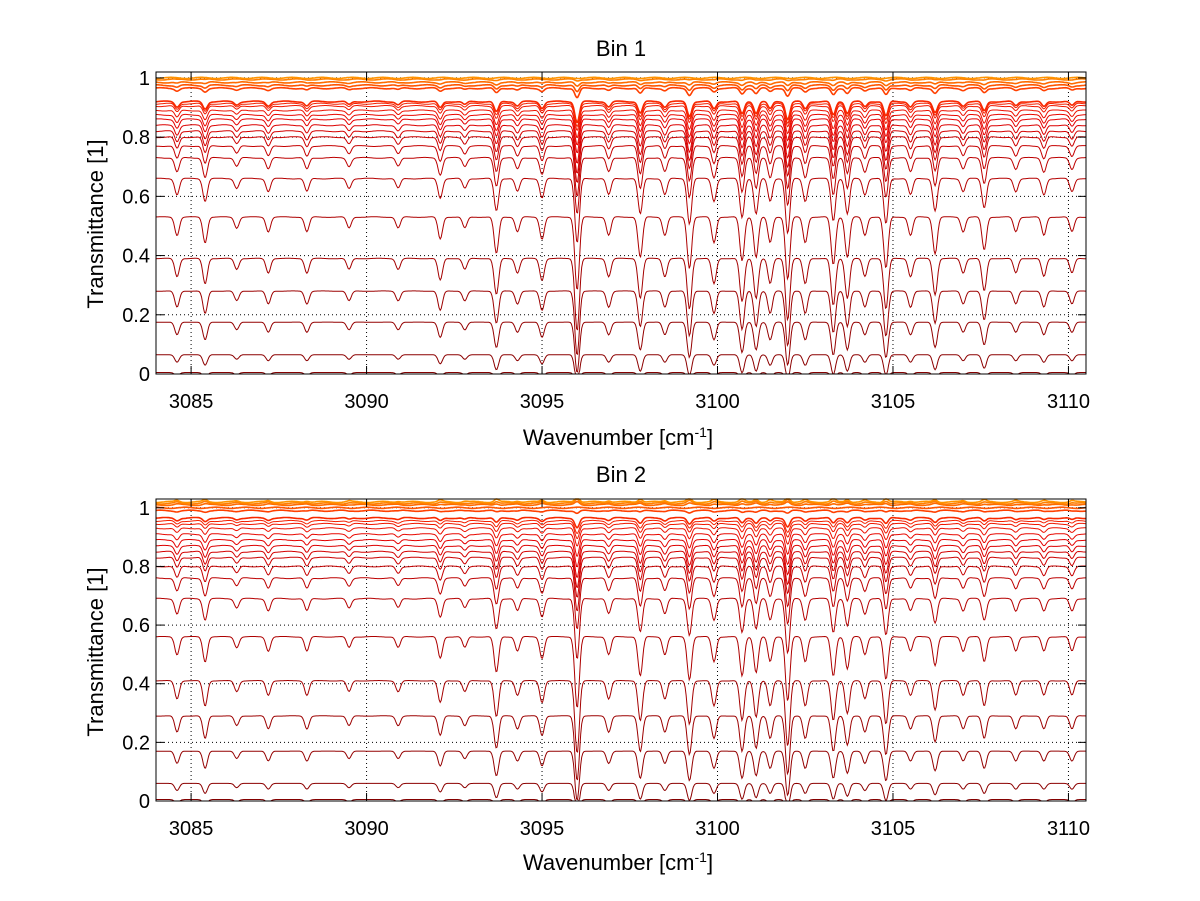 The image size is (1200, 901). What do you see at coordinates (621, 48) in the screenshot?
I see `chart-title: Bin 1` at bounding box center [621, 48].